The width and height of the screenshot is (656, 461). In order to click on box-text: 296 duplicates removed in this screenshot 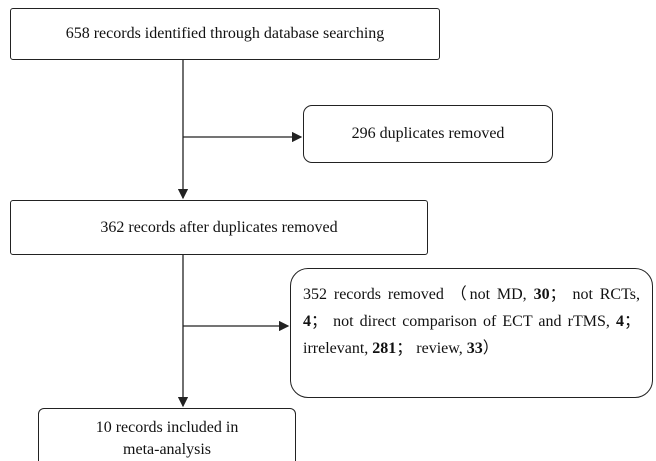, I will do `click(428, 133)`.